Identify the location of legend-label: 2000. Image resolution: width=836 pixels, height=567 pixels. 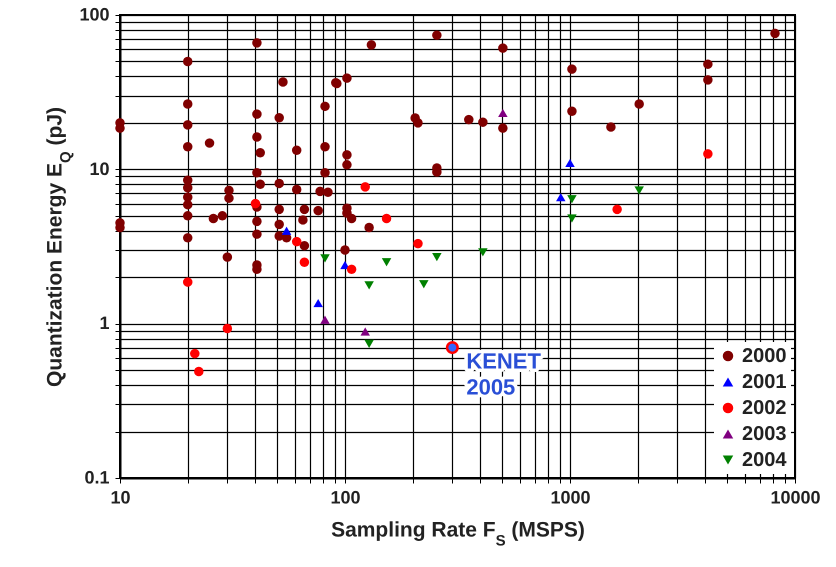
(764, 356).